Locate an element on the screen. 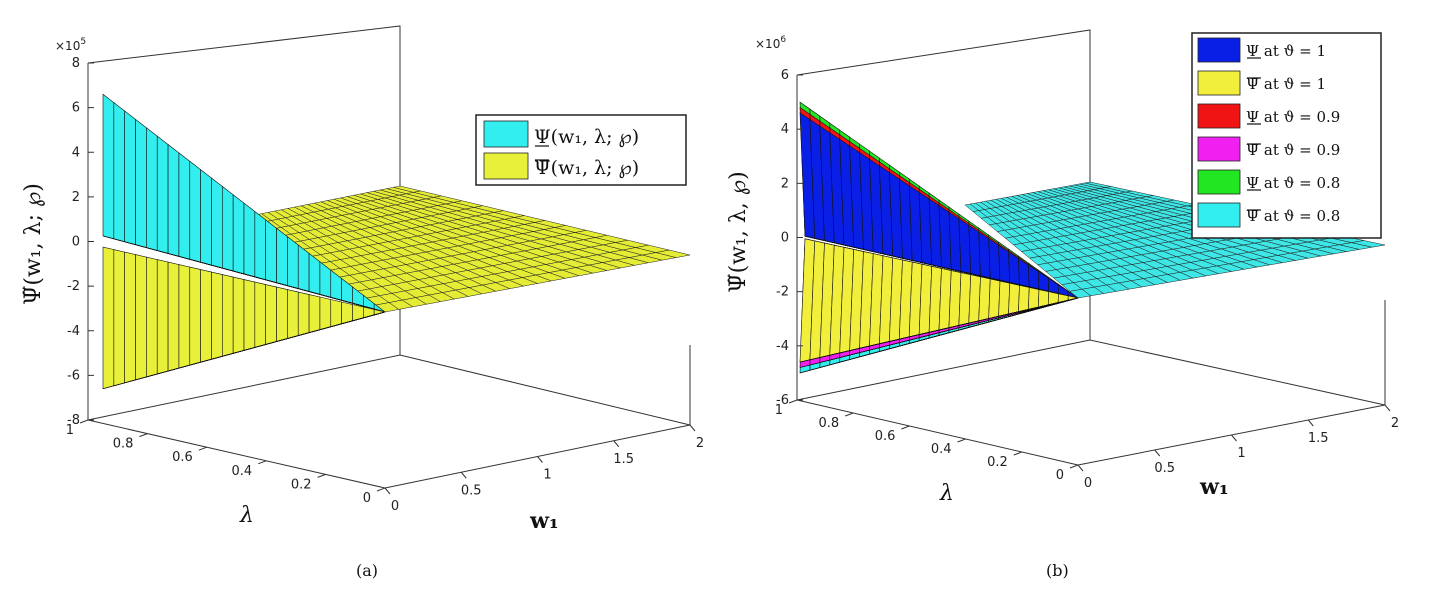  lambda-tick-label: 1 is located at coordinates (70, 430).